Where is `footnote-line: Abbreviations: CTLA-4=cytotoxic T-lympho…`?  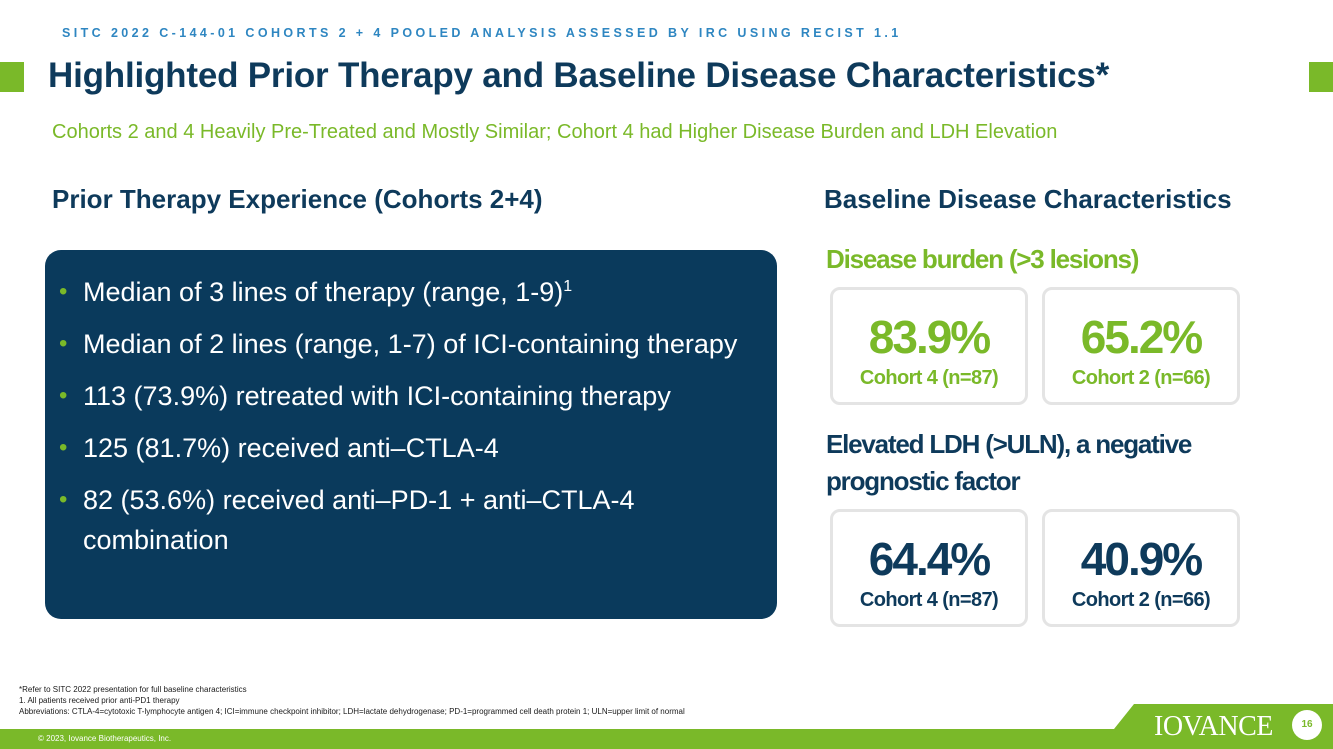
footnote-line: Abbreviations: CTLA-4=cytotoxic T-lympho… is located at coordinates (352, 711).